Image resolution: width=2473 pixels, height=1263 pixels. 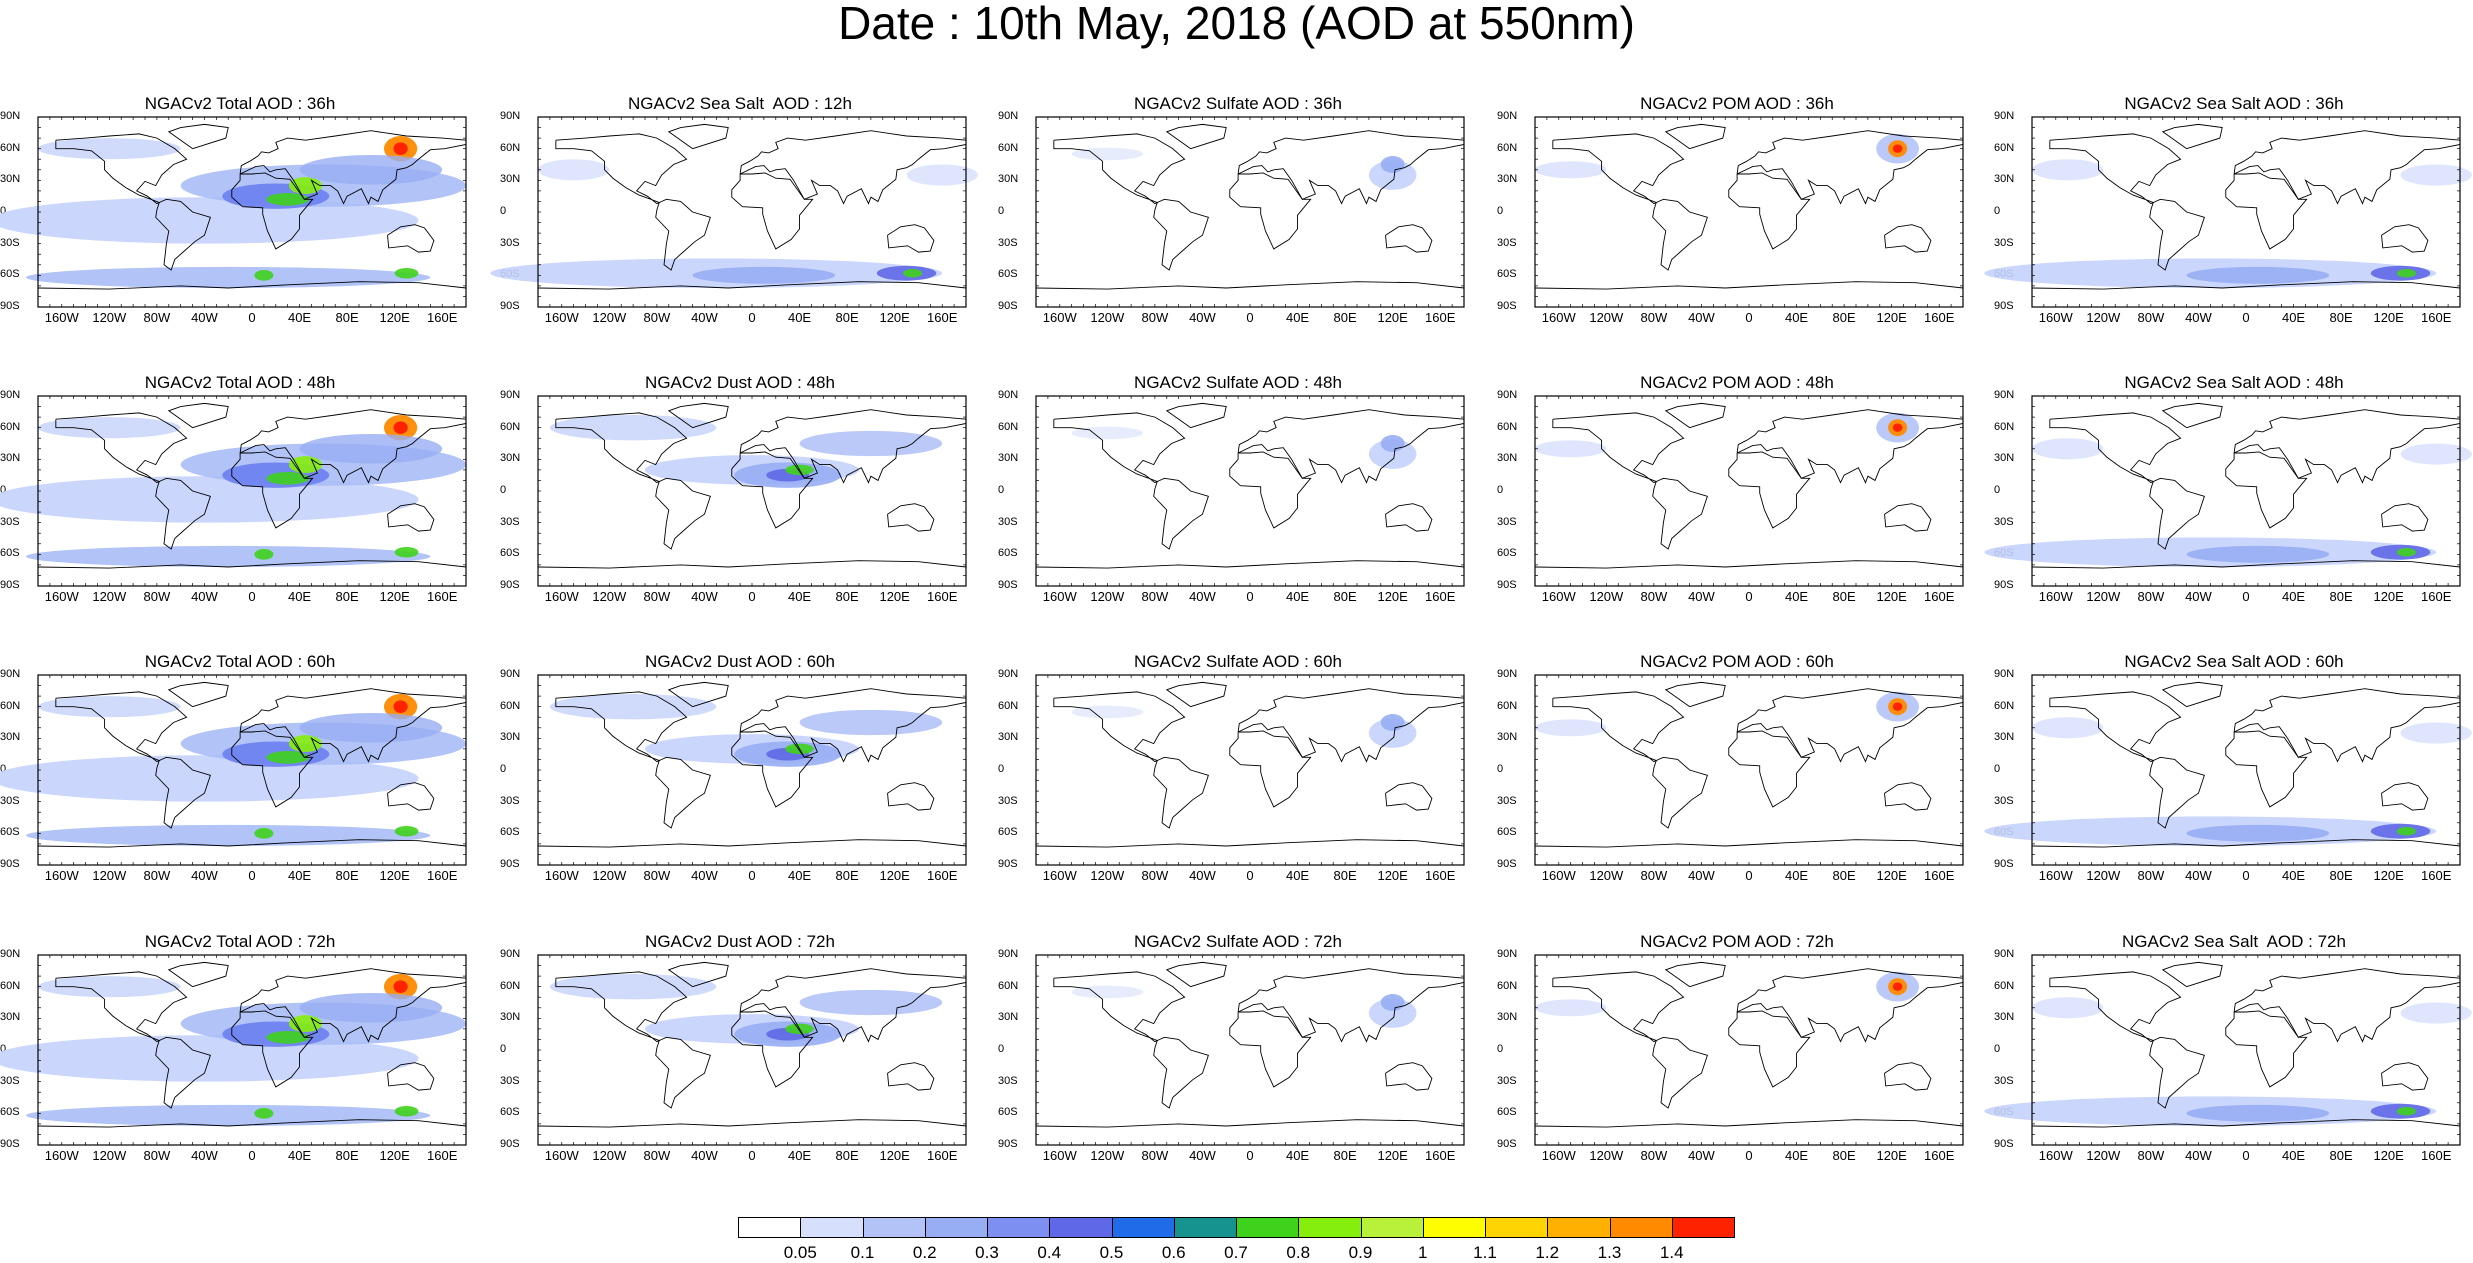 I want to click on colorbar-label: 1.3, so click(x=1609, y=1252).